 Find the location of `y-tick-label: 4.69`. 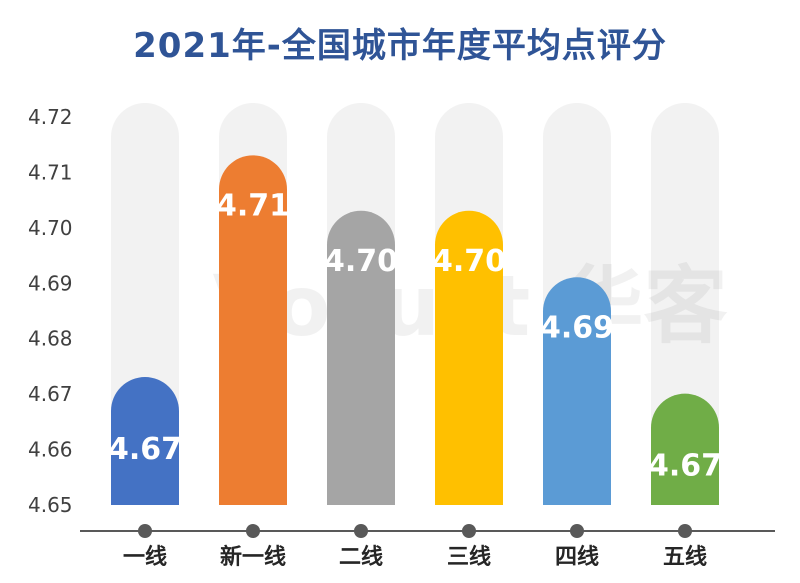

y-tick-label: 4.69 is located at coordinates (50, 283).